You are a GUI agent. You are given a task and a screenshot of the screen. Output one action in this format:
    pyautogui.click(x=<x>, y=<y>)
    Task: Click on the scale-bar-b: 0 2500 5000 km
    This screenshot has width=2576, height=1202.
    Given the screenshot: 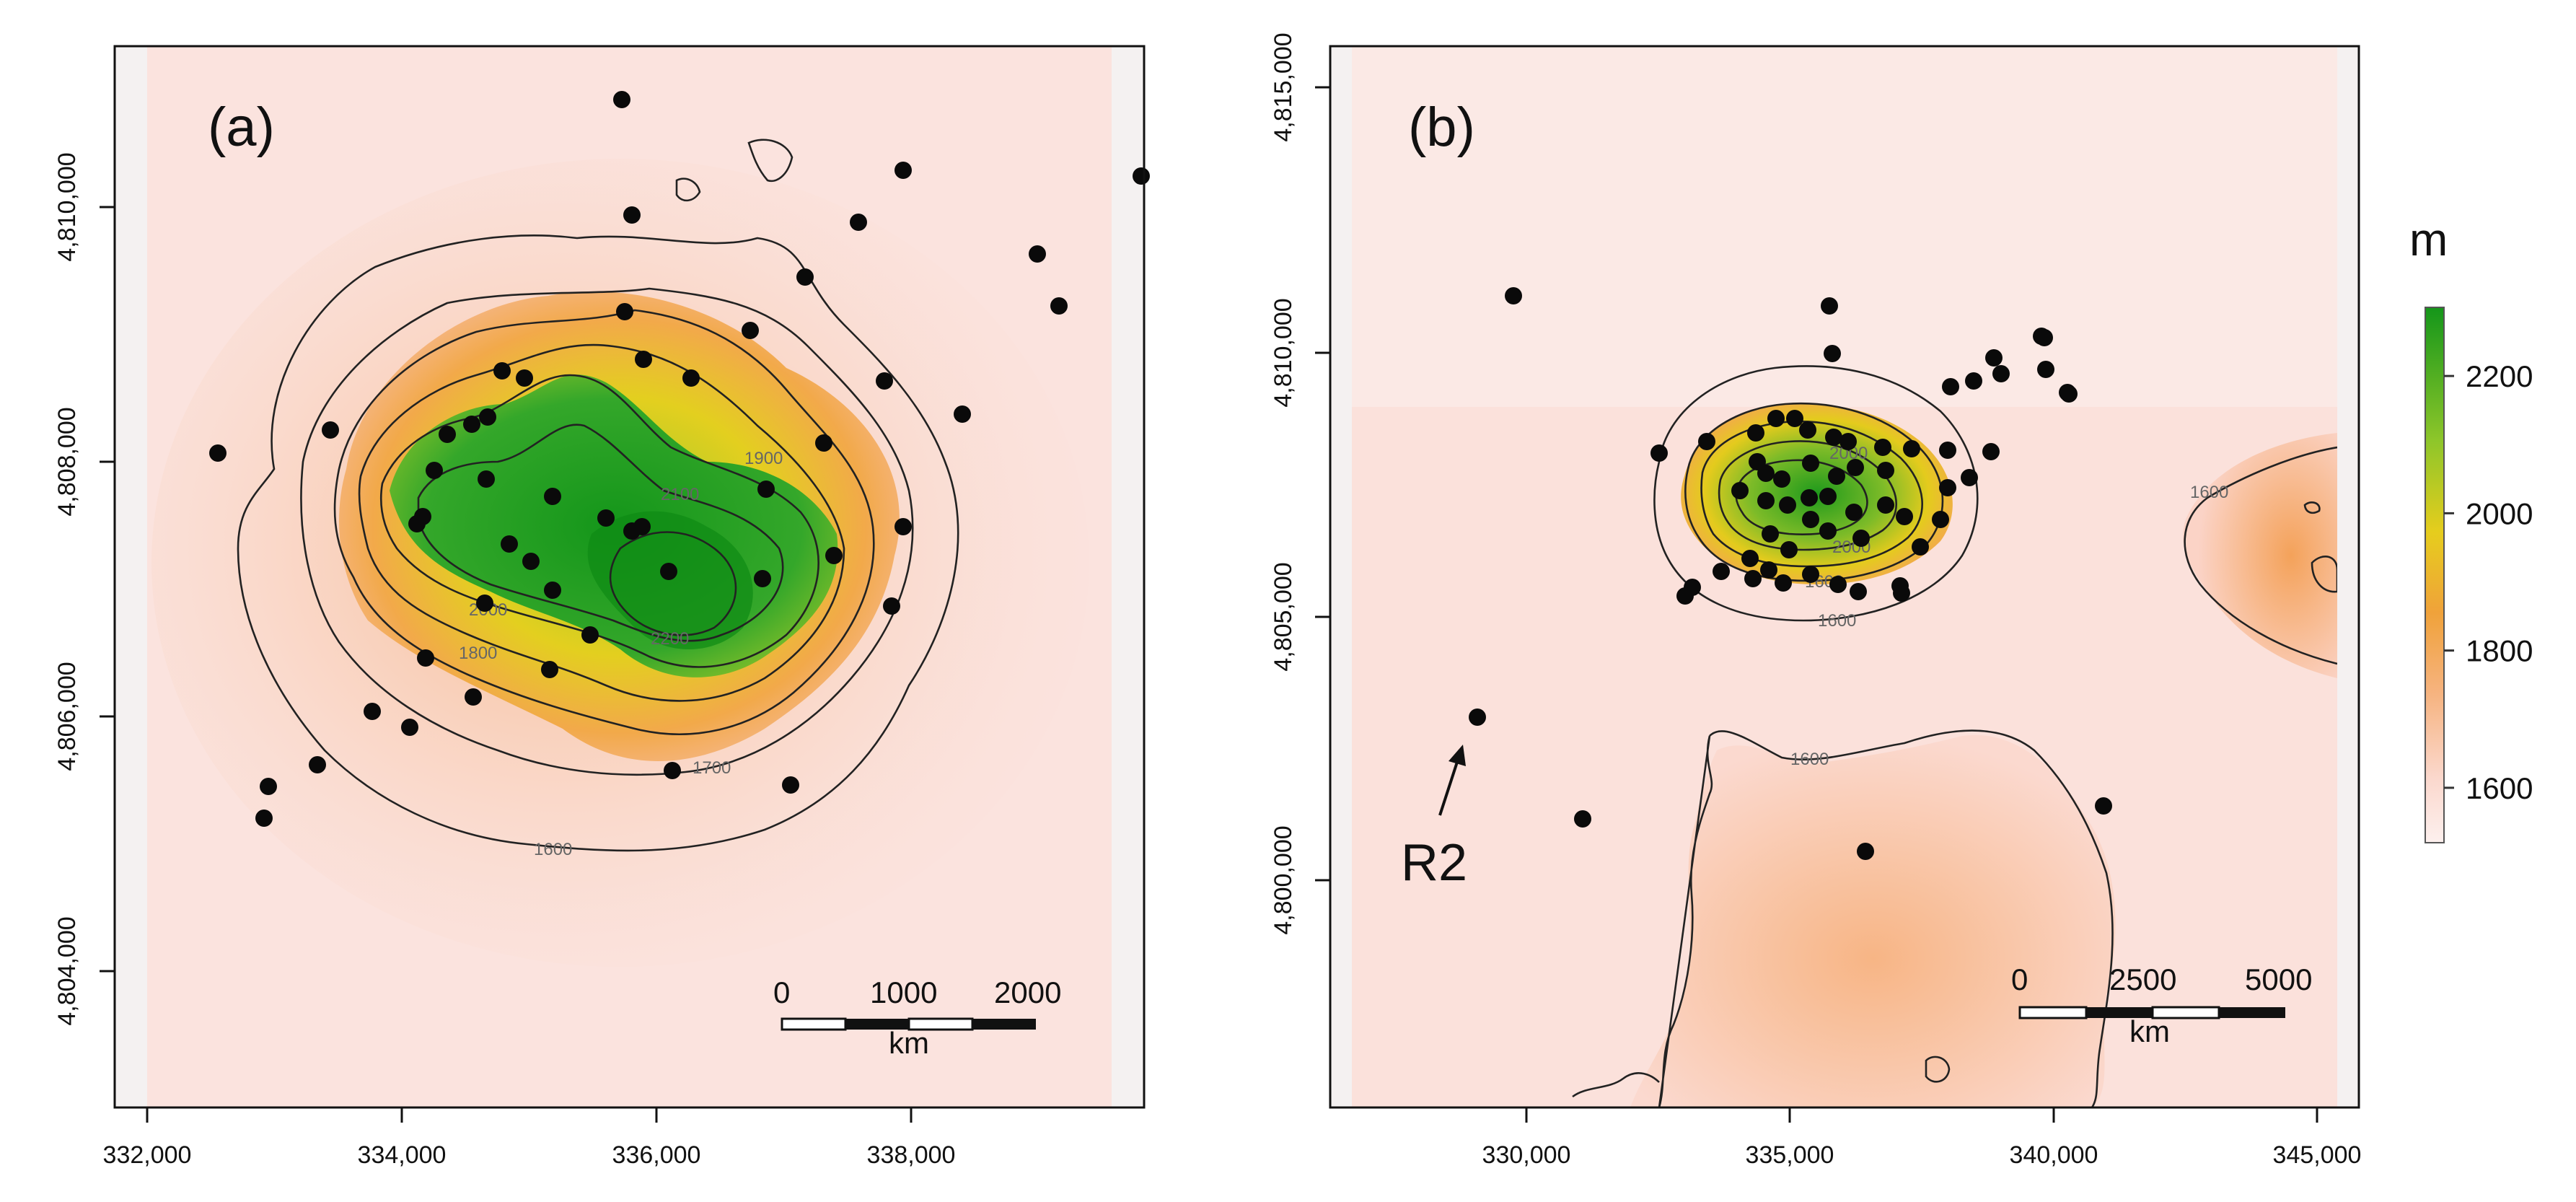 What is the action you would take?
    pyautogui.click(x=2161, y=1005)
    